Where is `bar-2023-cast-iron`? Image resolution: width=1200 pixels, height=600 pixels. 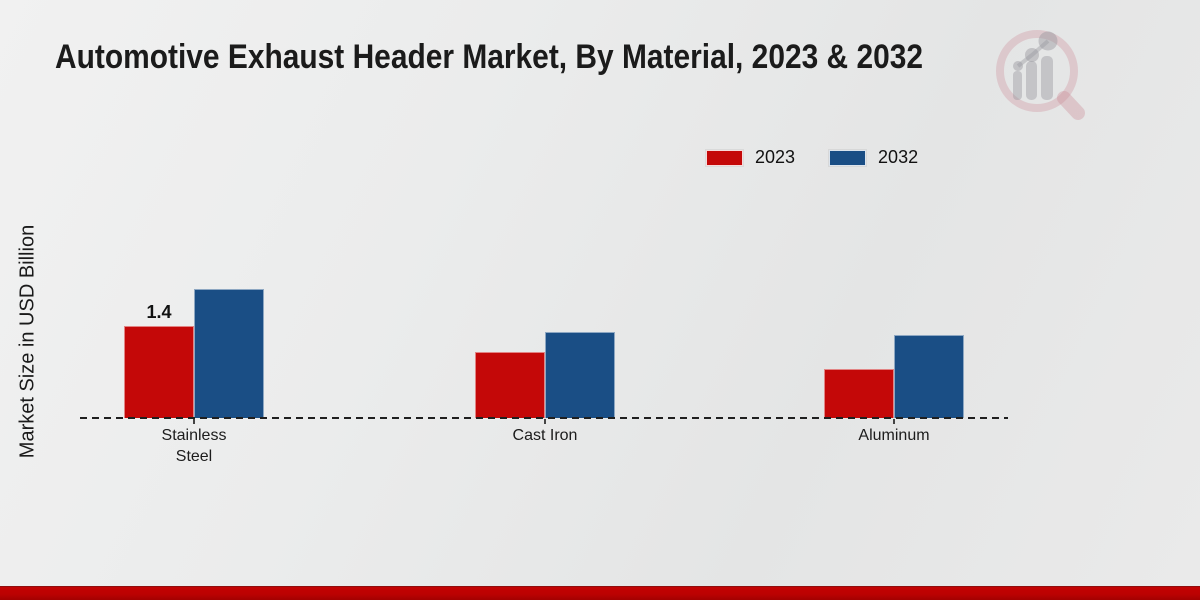
bar-2023-cast-iron is located at coordinates (510, 385).